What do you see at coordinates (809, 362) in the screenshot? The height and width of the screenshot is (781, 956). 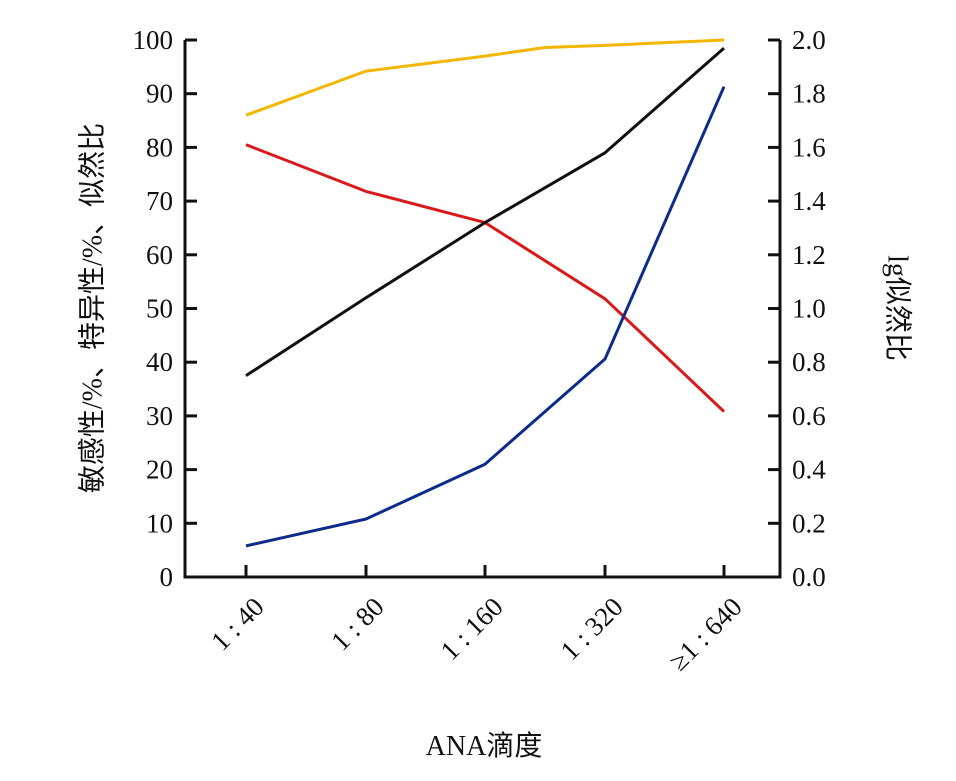 I see `right-tick-label: 0.8` at bounding box center [809, 362].